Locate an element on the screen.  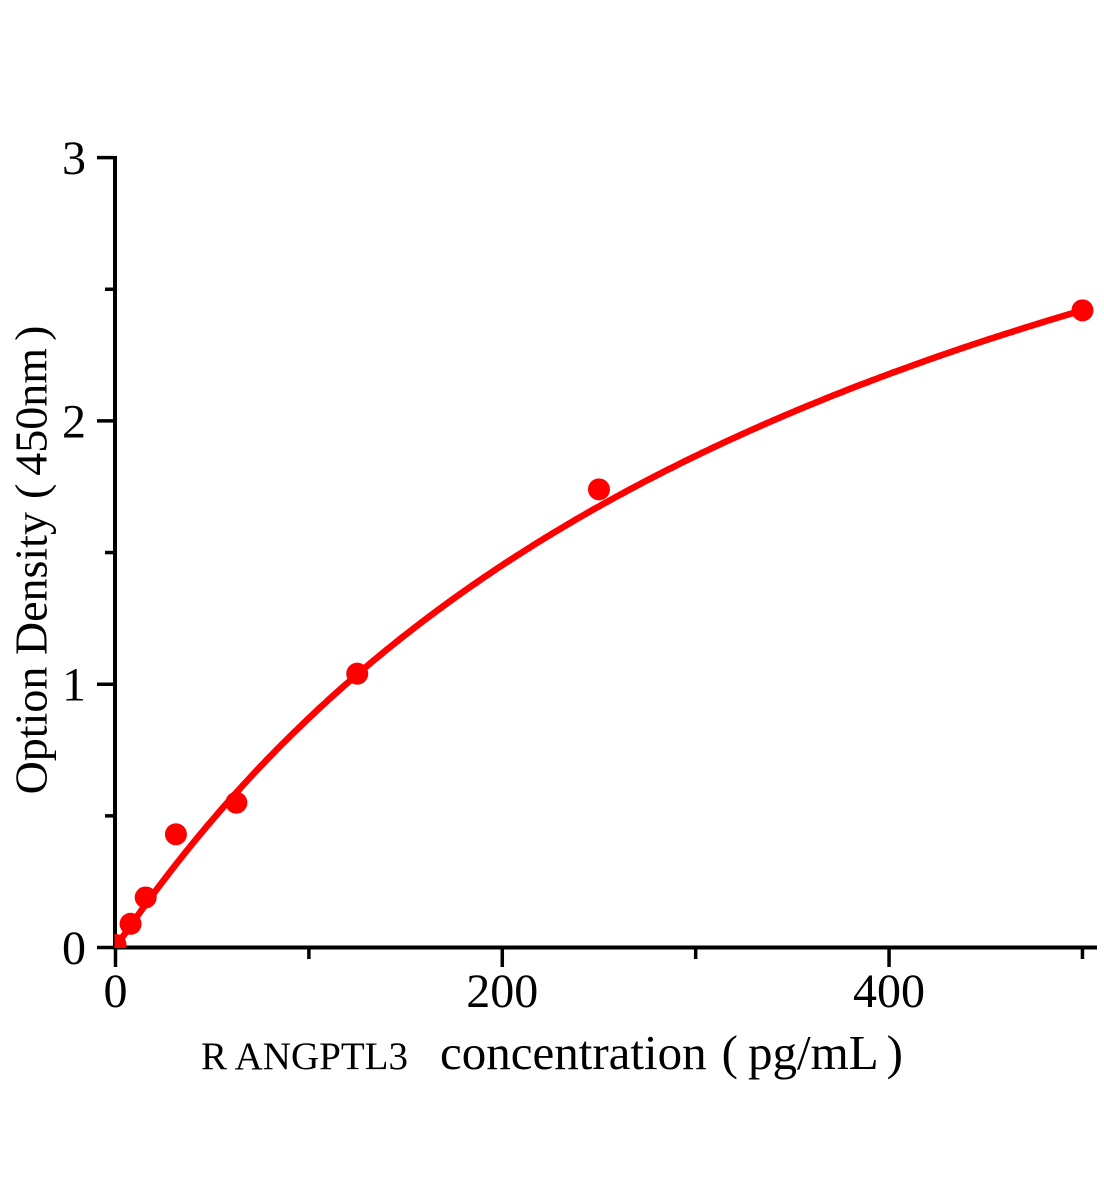
x-axis-title: R ANGPTL3 concentration (pg/mL) is located at coordinates (552, 1052).